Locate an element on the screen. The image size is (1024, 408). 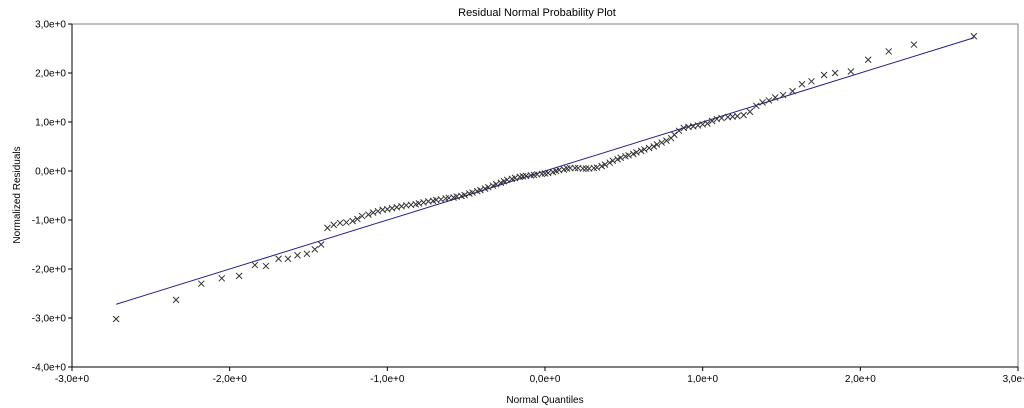
x-tick-label: 0,0e+0 is located at coordinates (545, 379).